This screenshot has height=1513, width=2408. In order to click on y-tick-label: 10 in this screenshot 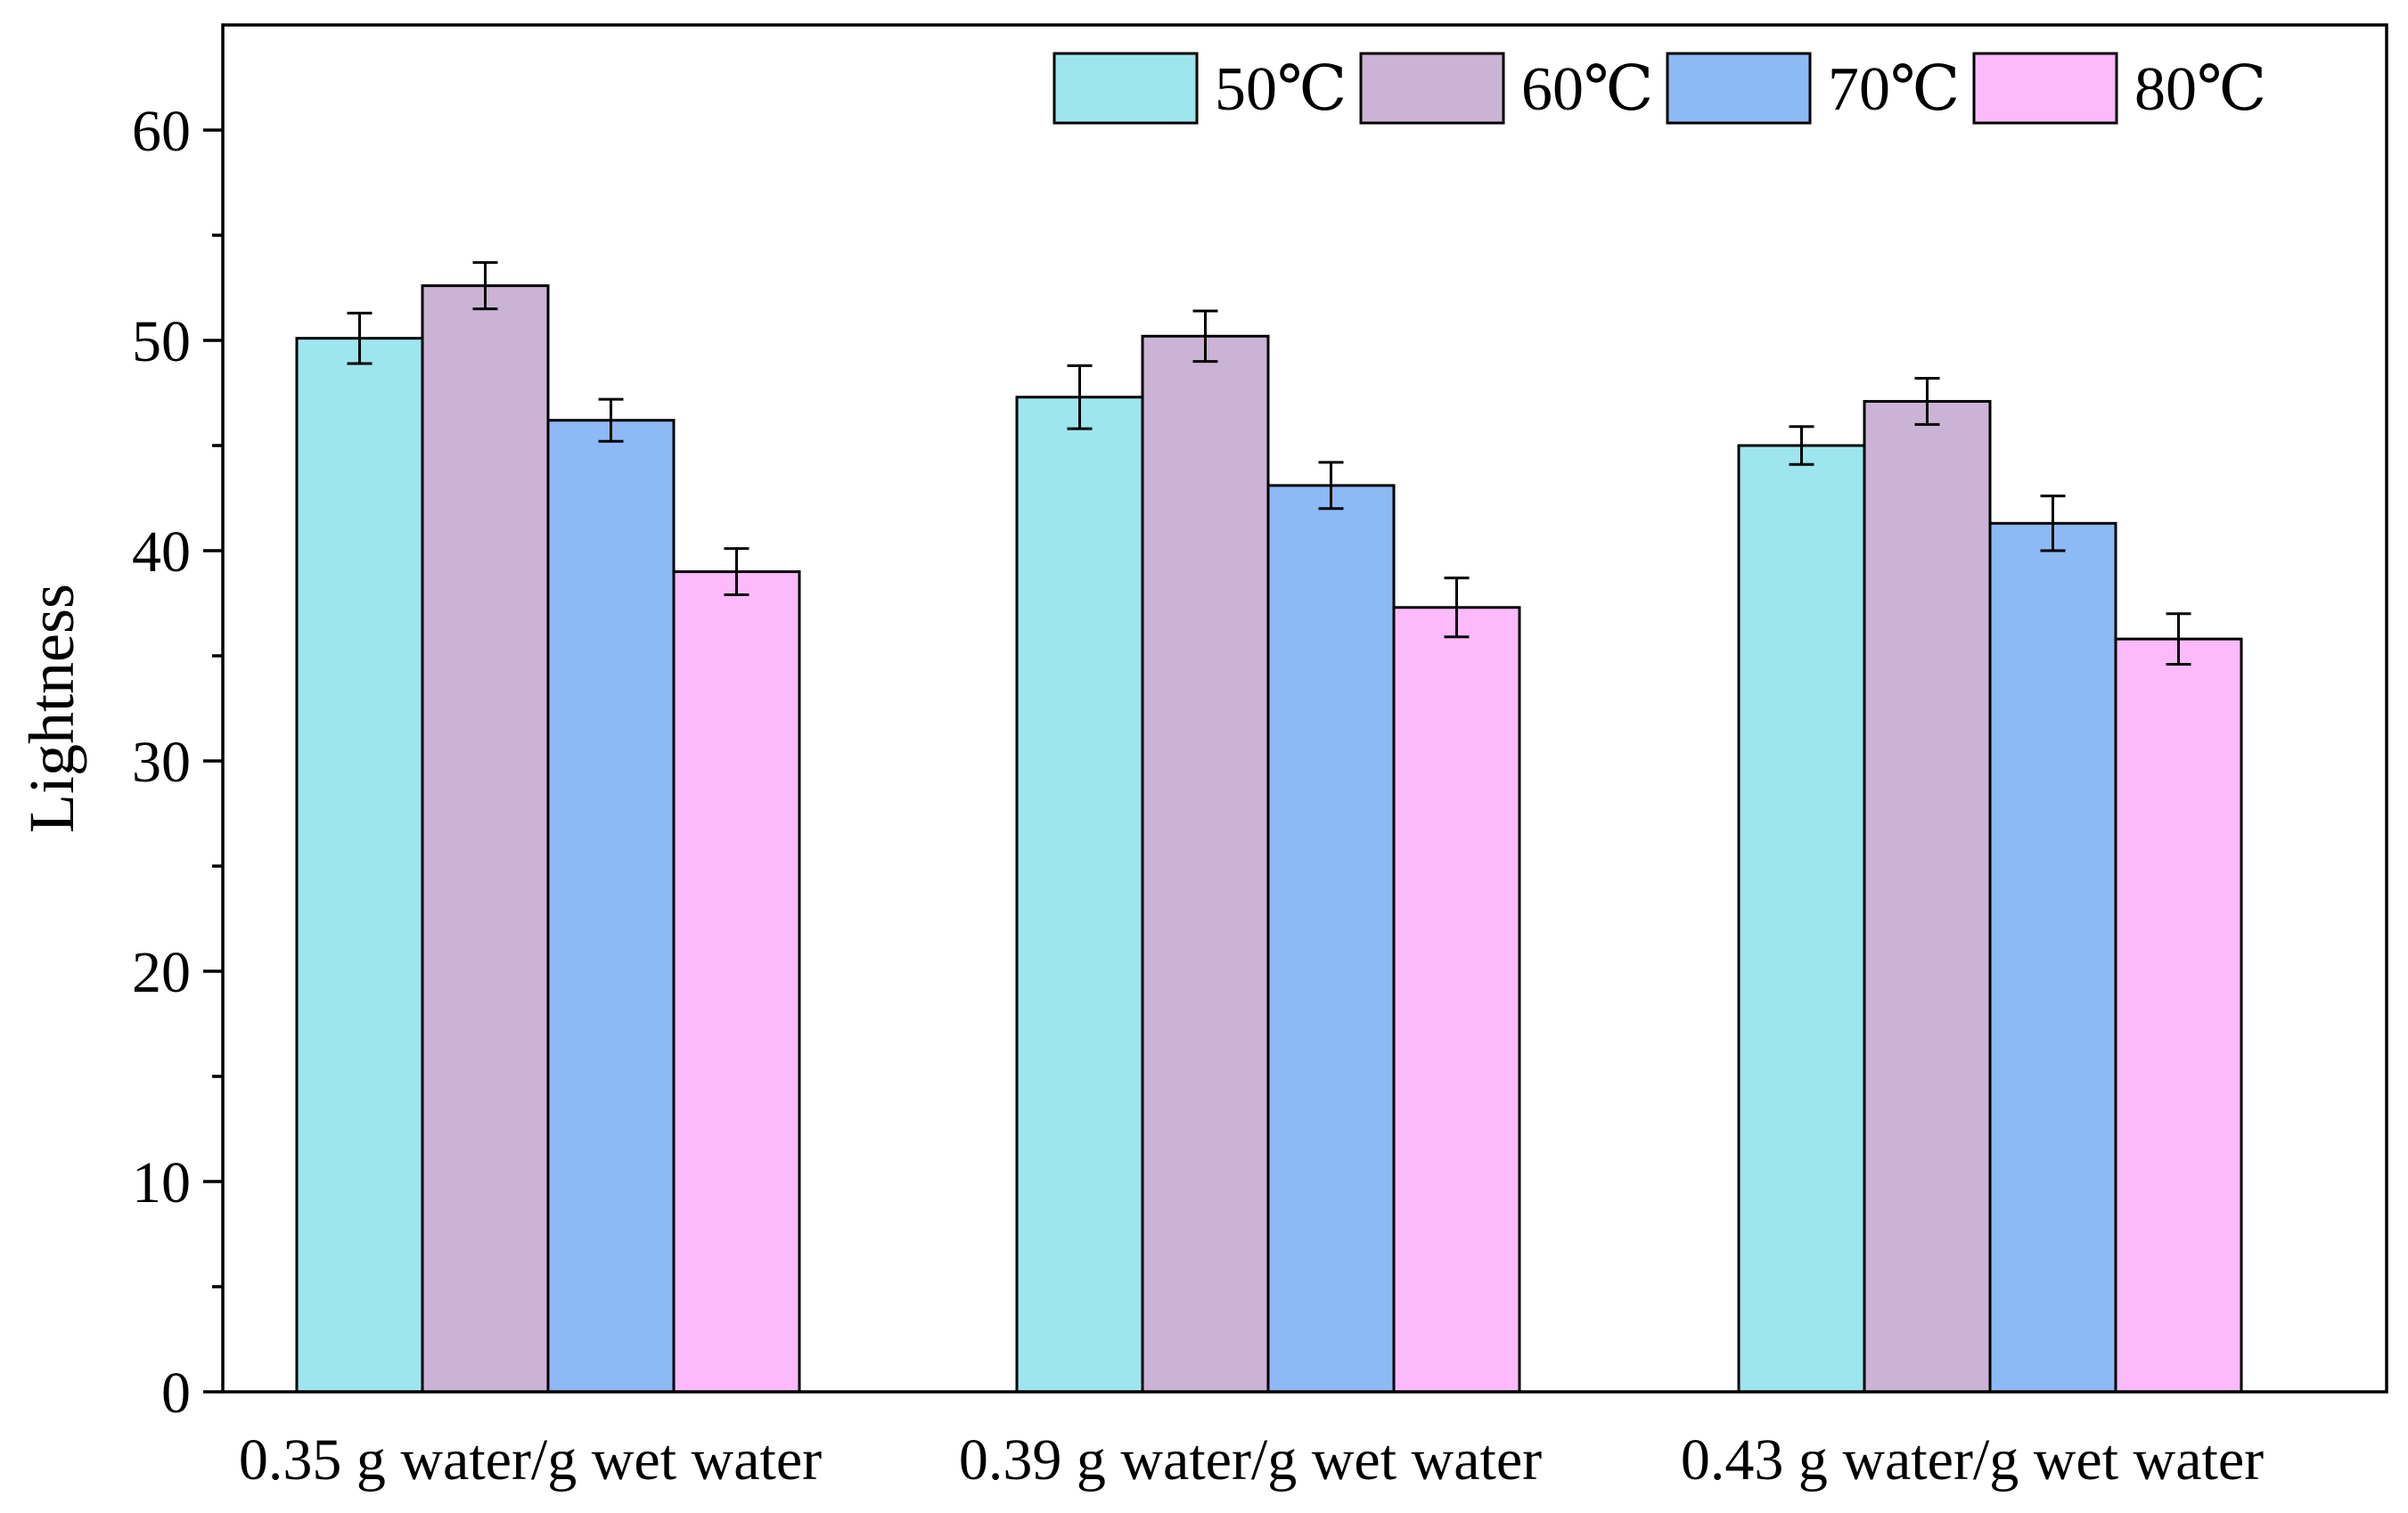, I will do `click(161, 1182)`.